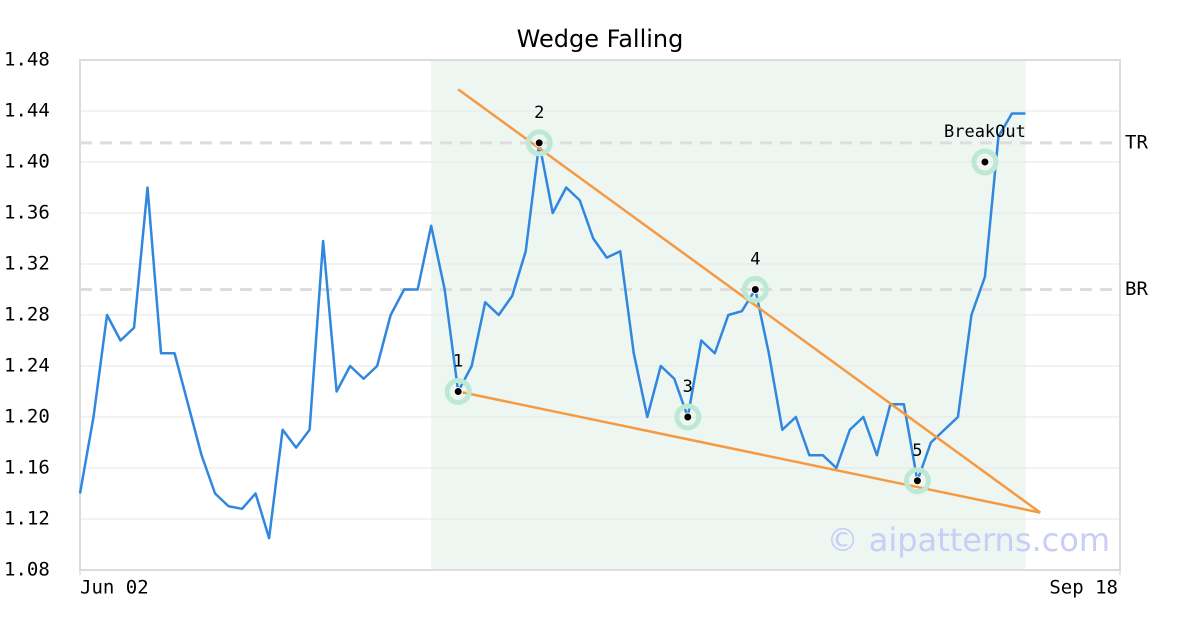  Describe the element at coordinates (600, 39) in the screenshot. I see `chart-title: Wedge Falling` at that location.